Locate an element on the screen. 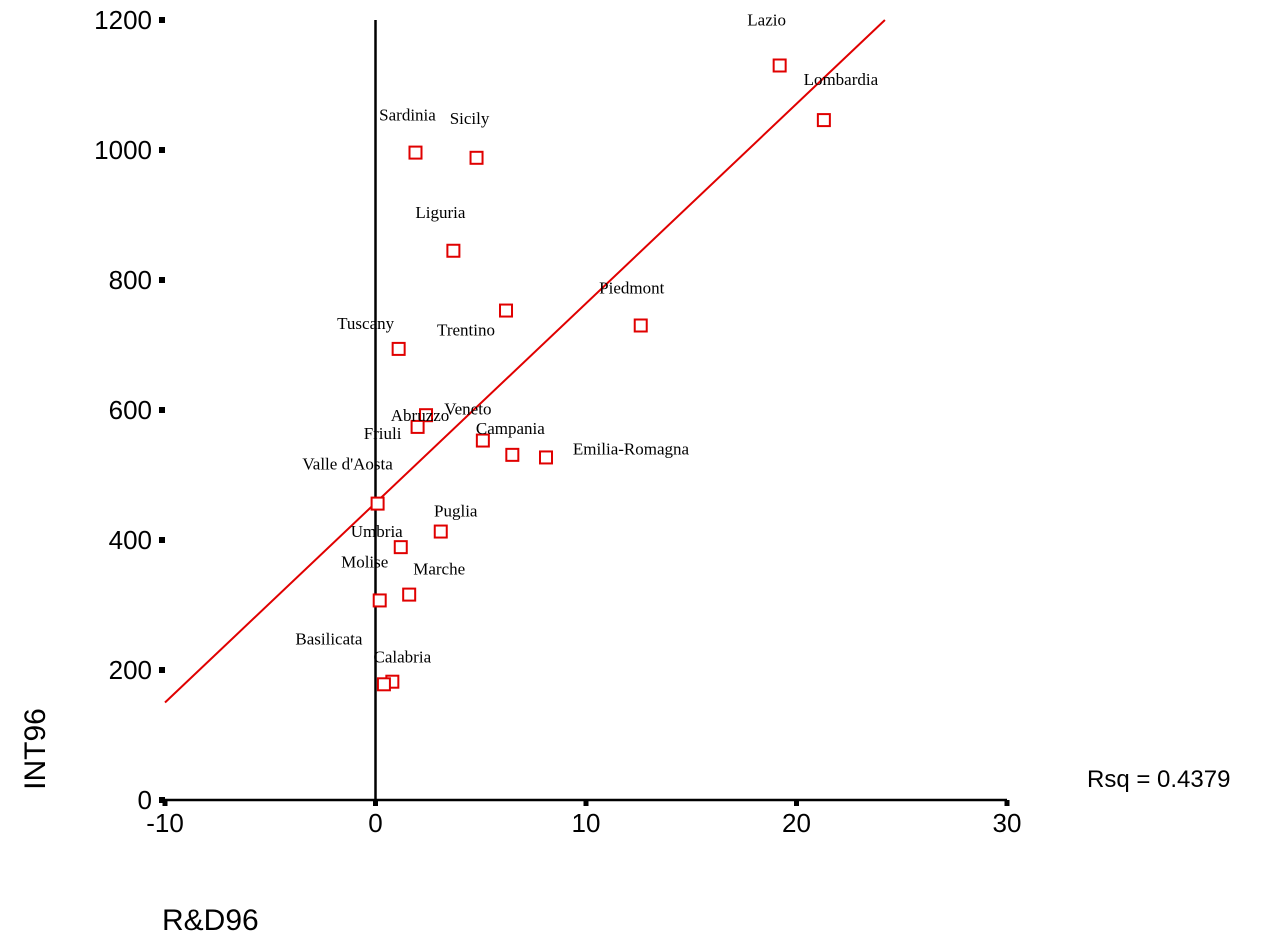 The width and height of the screenshot is (1280, 952). y-tick-label: 400 is located at coordinates (130, 540).